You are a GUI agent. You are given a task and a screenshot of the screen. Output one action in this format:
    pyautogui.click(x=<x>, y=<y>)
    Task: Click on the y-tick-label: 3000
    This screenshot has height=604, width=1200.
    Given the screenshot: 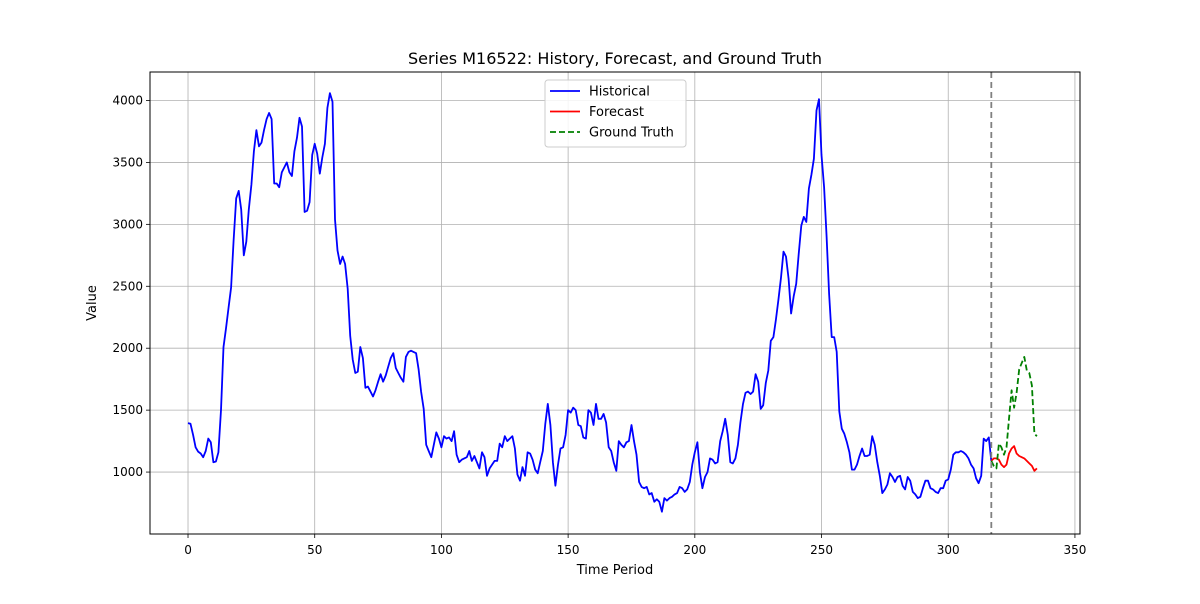 What is the action you would take?
    pyautogui.click(x=127, y=224)
    